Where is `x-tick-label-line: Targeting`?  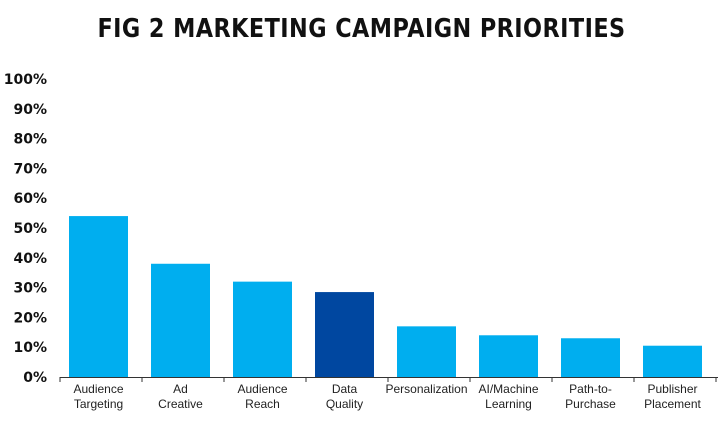
x-tick-label-line: Targeting is located at coordinates (98, 404).